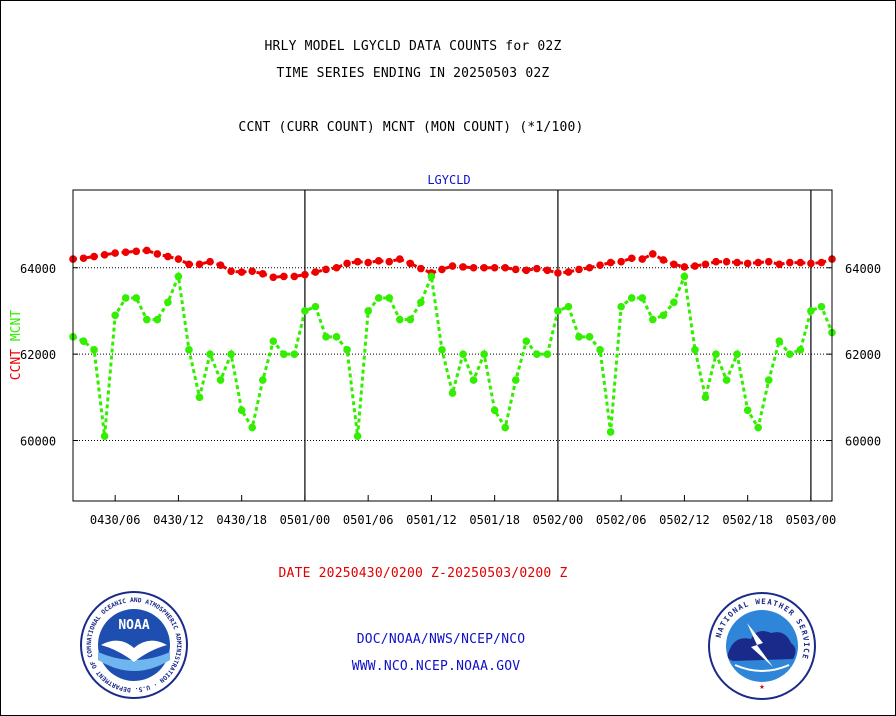 The height and width of the screenshot is (716, 896). What do you see at coordinates (305, 520) in the screenshot?
I see `x-tick-label-0501/00: 0501/00` at bounding box center [305, 520].